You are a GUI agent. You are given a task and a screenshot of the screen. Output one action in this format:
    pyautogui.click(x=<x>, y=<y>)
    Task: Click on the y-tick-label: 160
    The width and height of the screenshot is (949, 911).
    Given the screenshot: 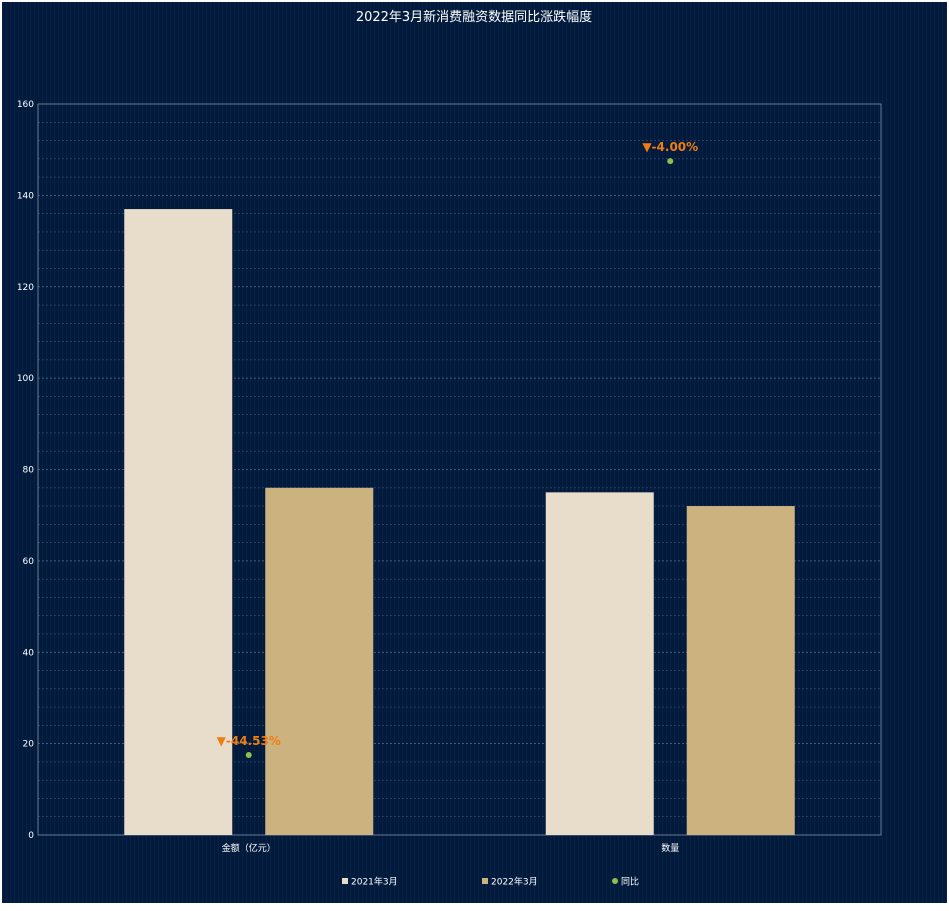 What is the action you would take?
    pyautogui.click(x=25, y=105)
    